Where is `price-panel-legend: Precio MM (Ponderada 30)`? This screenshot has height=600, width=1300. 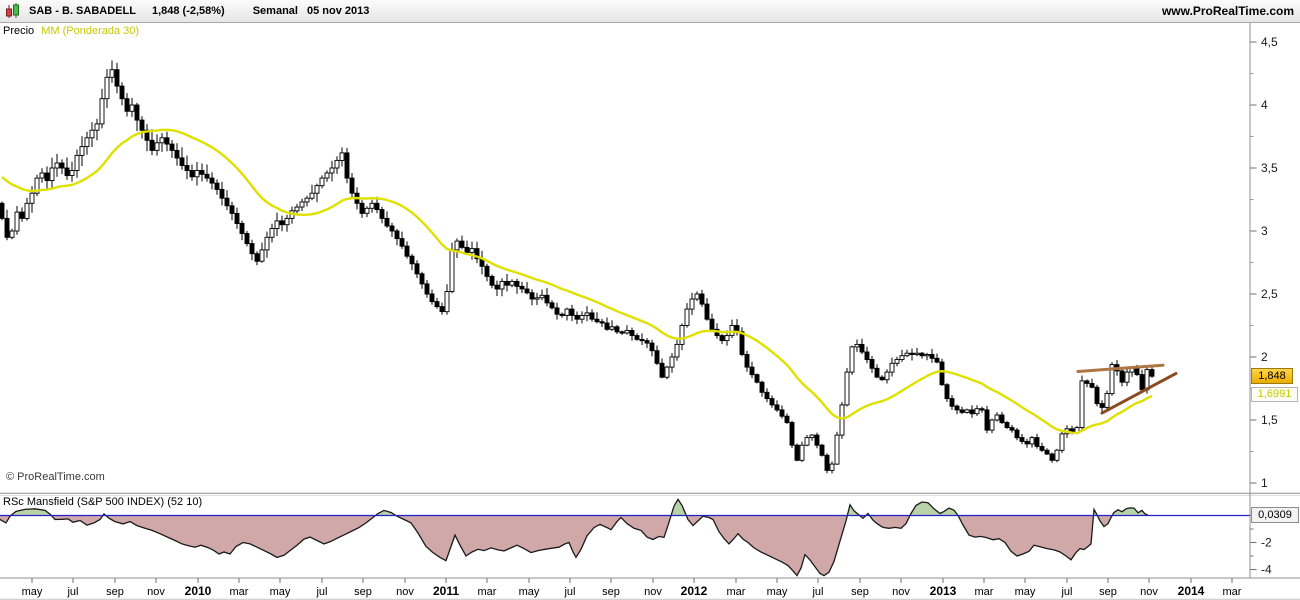
price-panel-legend: Precio MM (Ponderada 30) is located at coordinates (71, 31).